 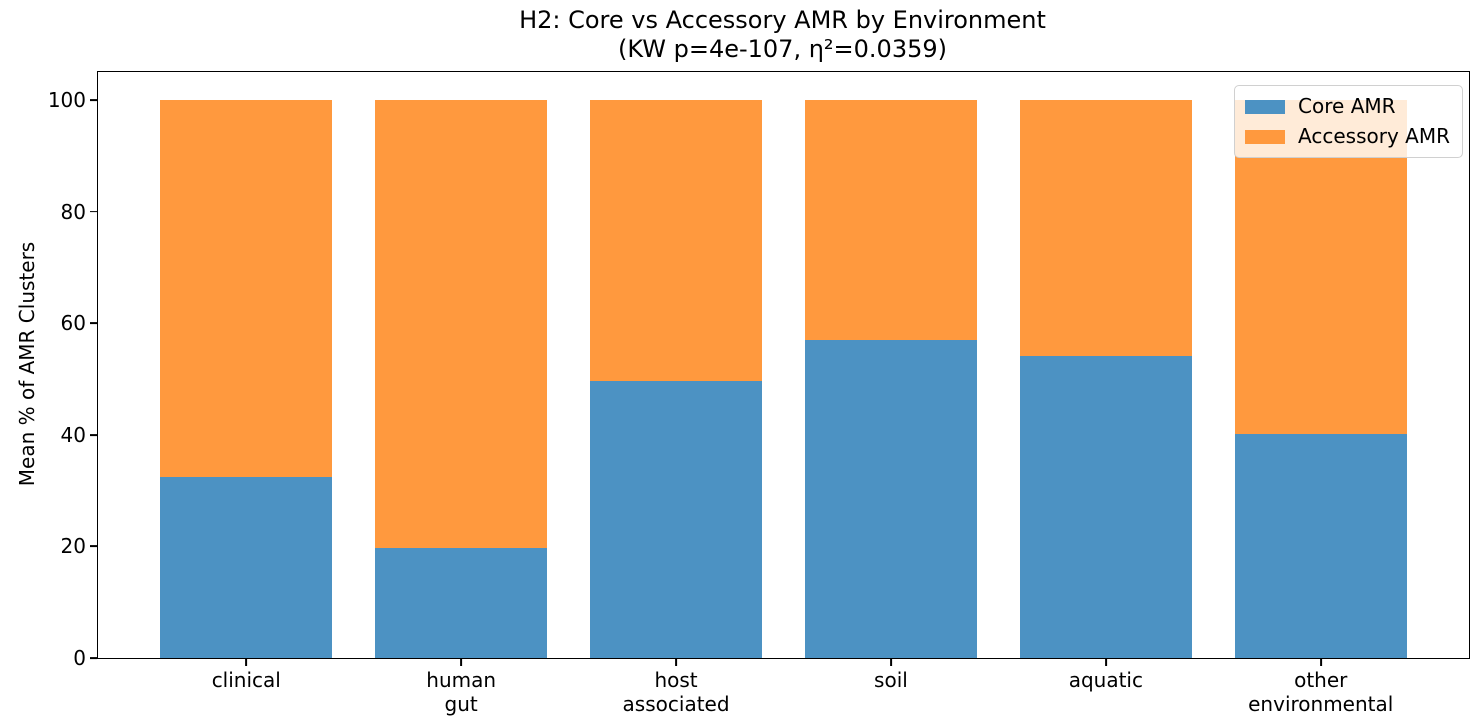 I want to click on bar-human-gut, so click(x=461, y=378).